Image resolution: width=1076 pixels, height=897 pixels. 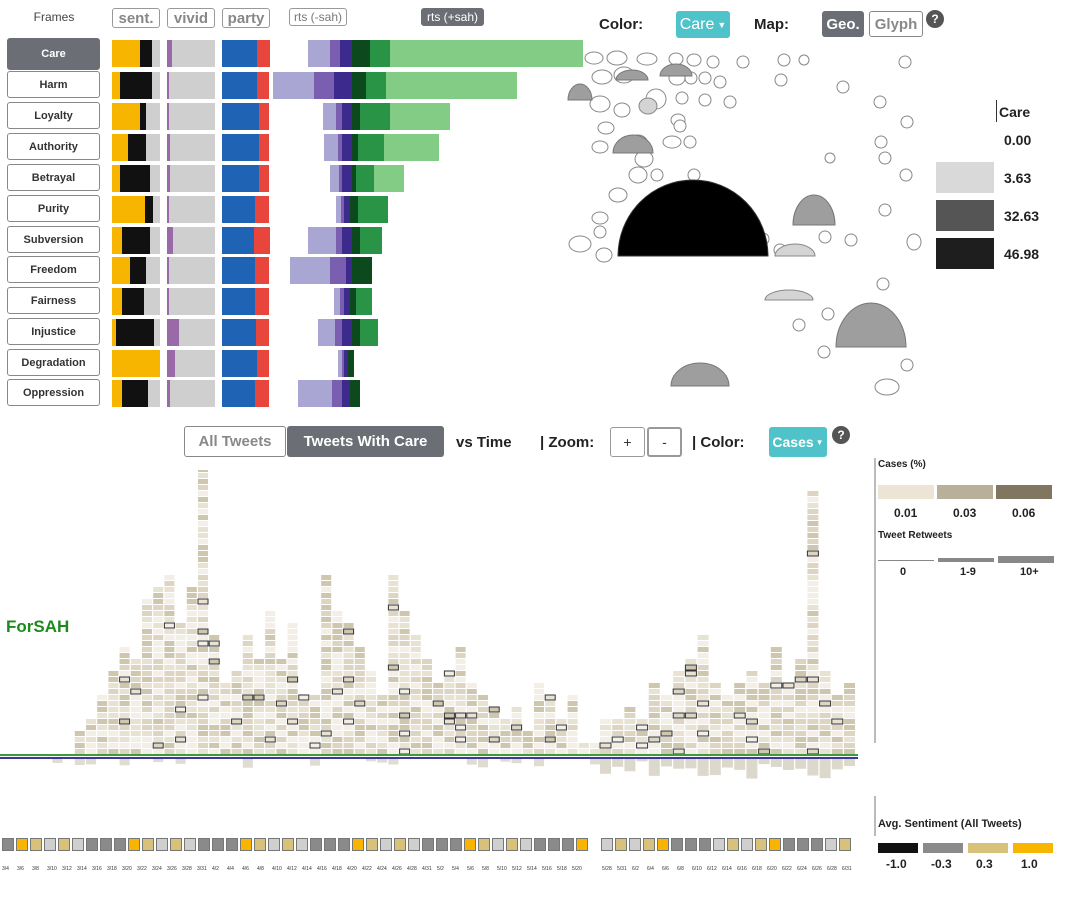 What do you see at coordinates (318, 17) in the screenshot?
I see `rts-minus-sah-header: rts (-sah)` at bounding box center [318, 17].